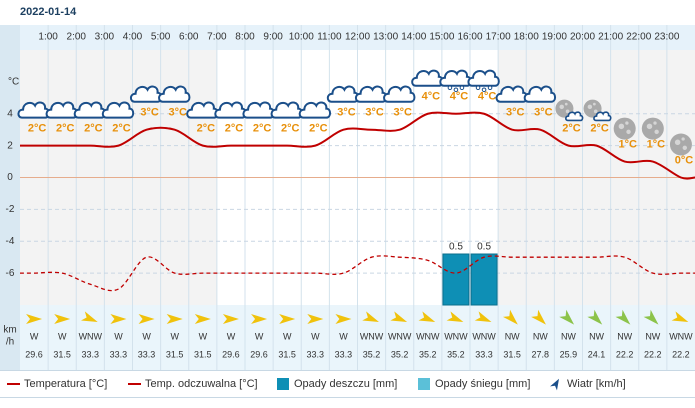 This screenshot has height=408, width=695. Describe the element at coordinates (428, 354) in the screenshot. I see `wind-speed: 35.2` at that location.